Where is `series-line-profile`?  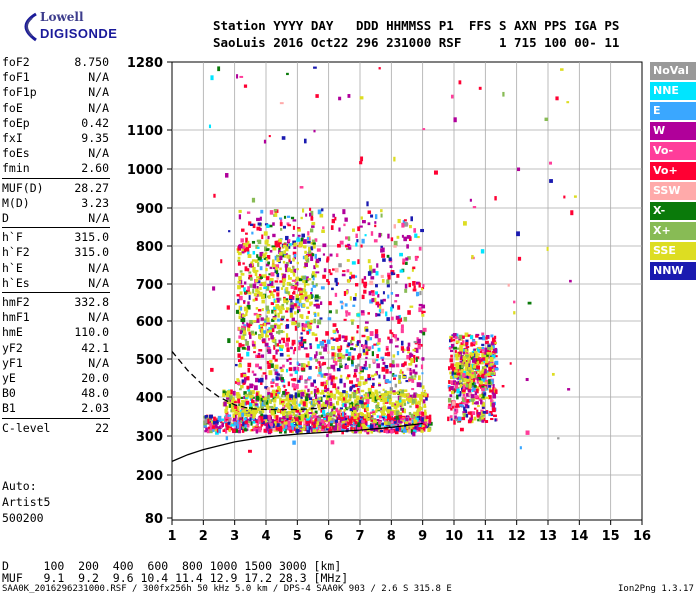
series-line-profile is located at coordinates (297, 442).